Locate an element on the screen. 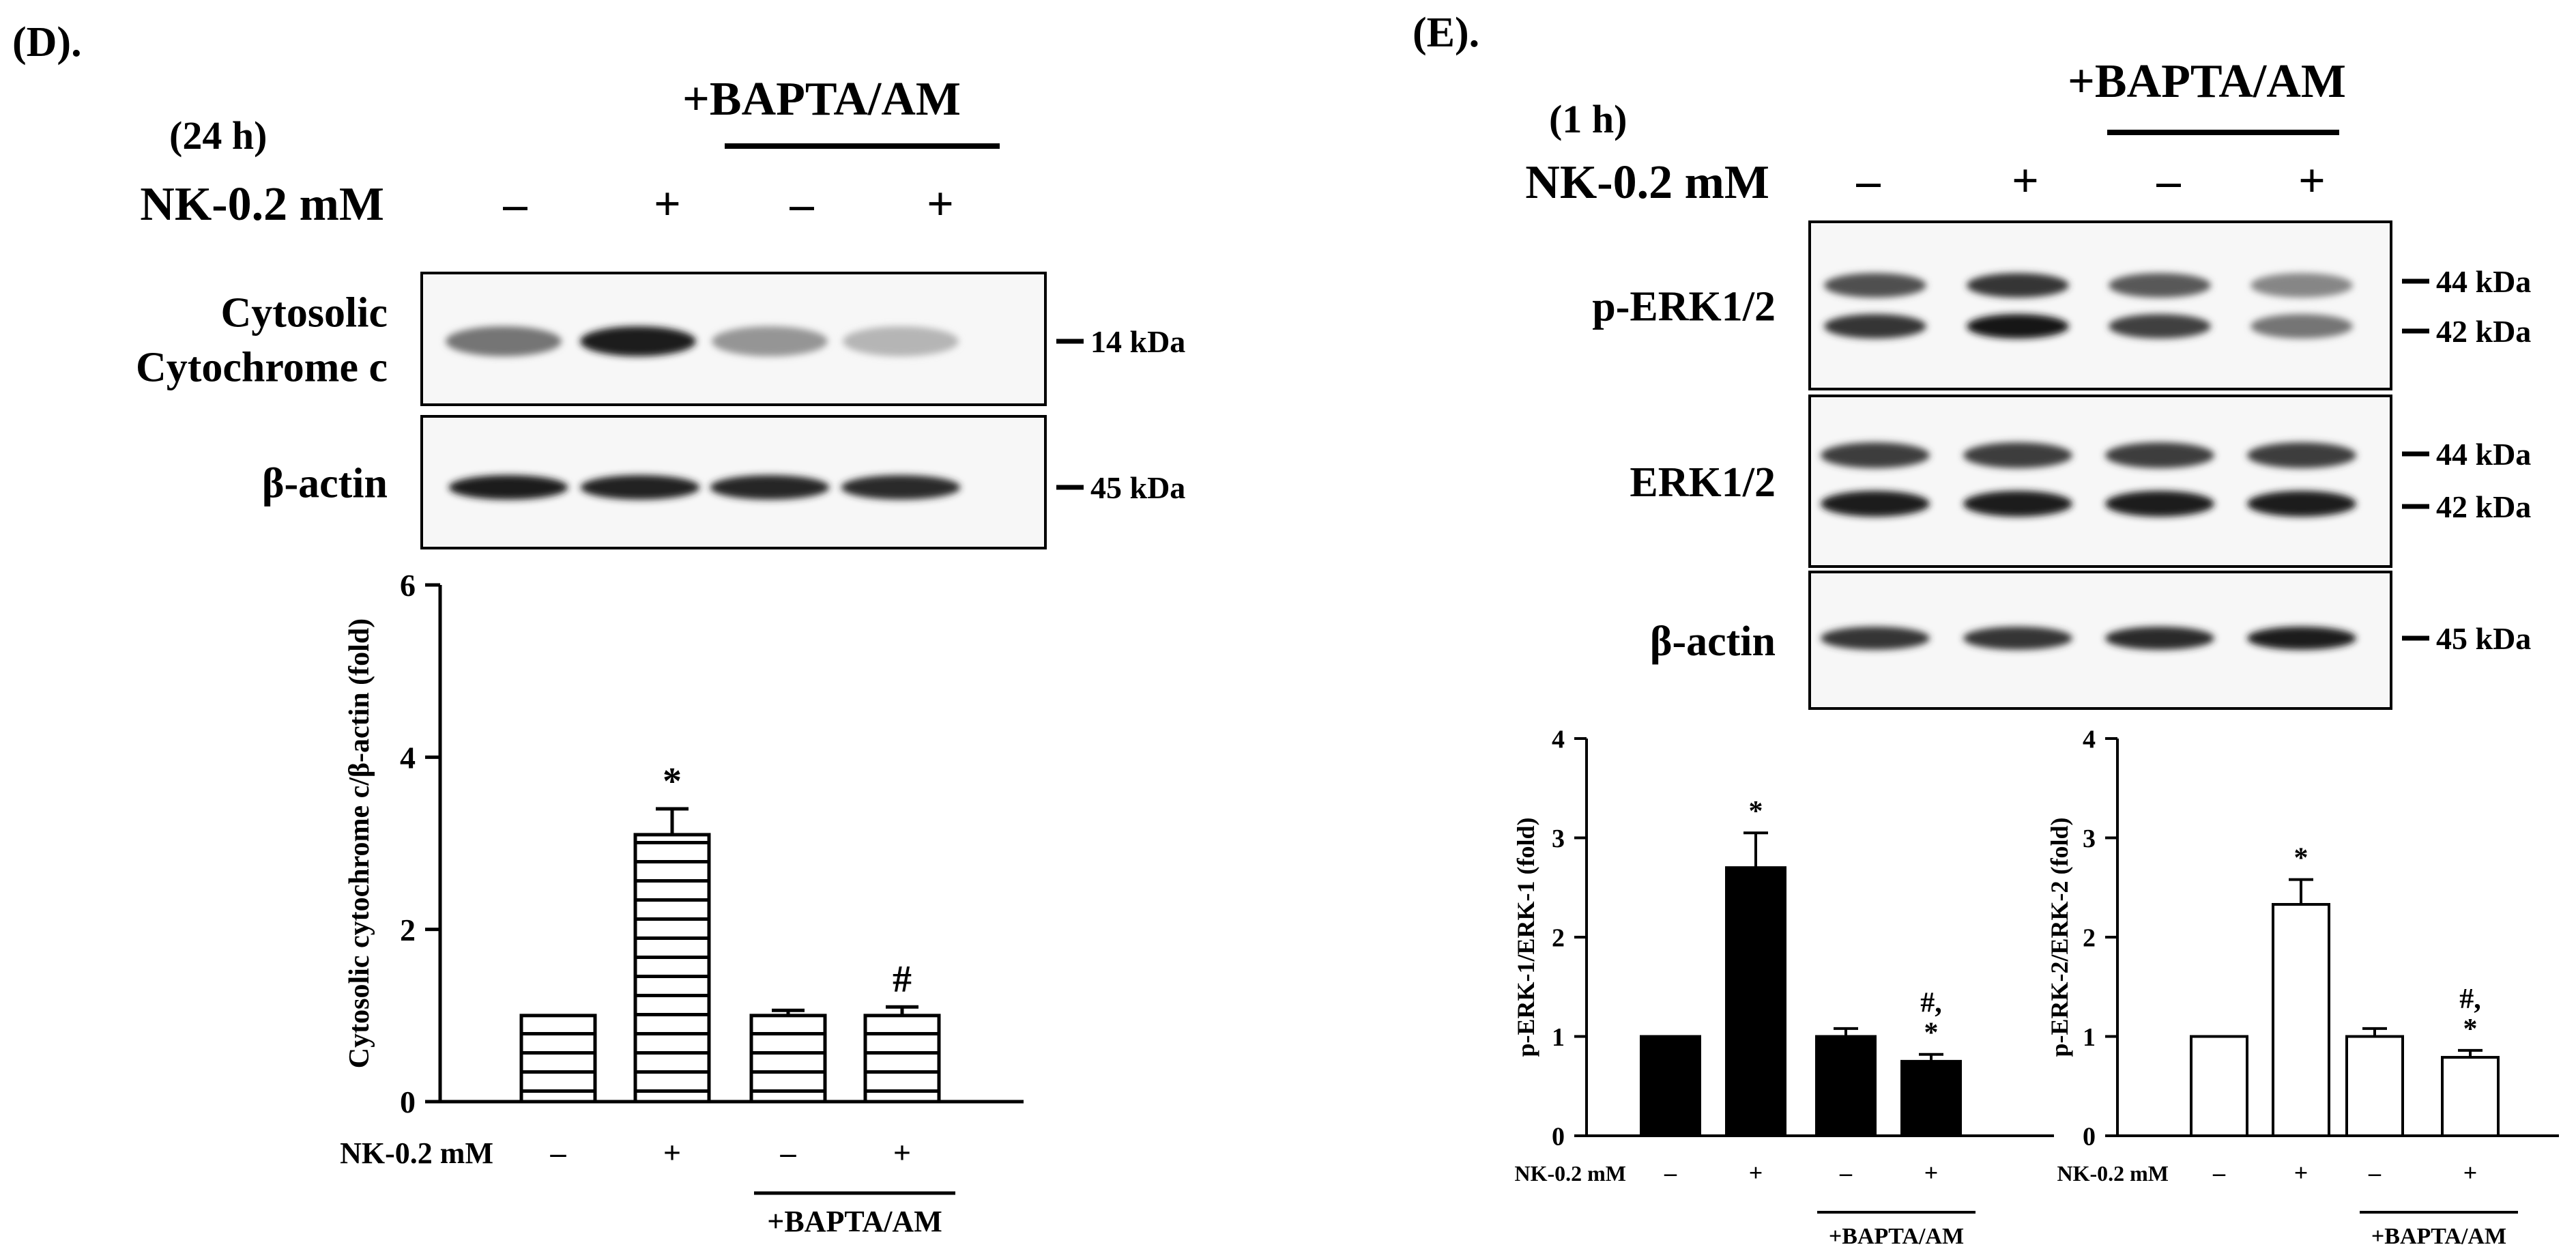  panel-e-blot-3: β-actin 45 kDa is located at coordinates (2090, 640).